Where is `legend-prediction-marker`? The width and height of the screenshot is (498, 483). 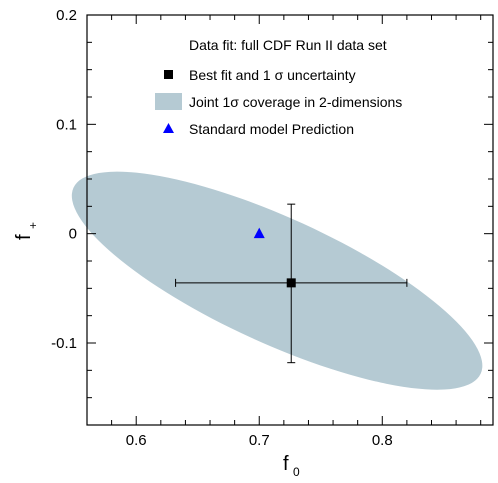
legend-prediction-marker is located at coordinates (168, 128).